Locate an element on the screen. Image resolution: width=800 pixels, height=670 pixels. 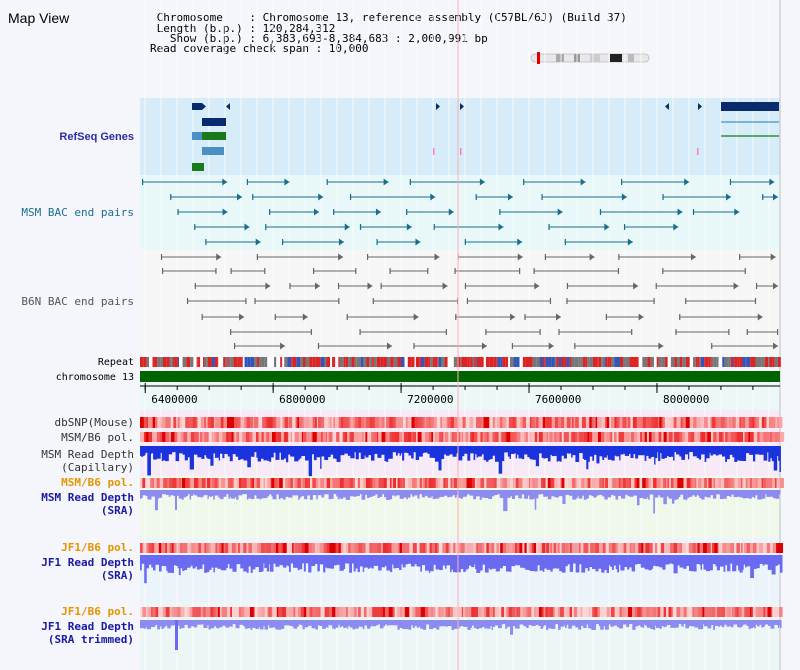
track-label-dbsnp: dbSNP(Mouse) is located at coordinates (94, 422).